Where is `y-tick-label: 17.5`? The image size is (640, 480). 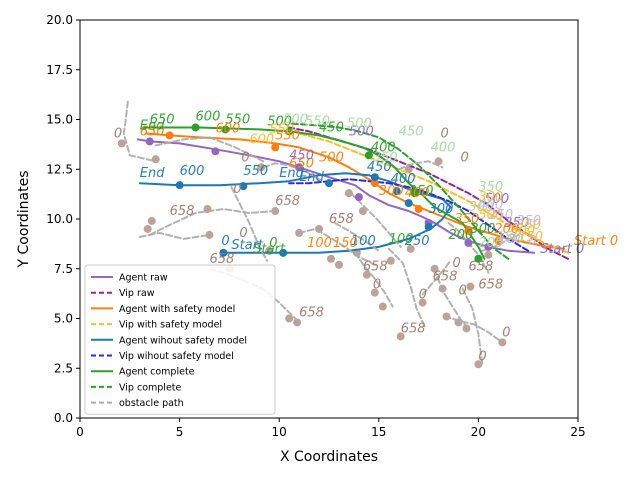
y-tick-label: 17.5 is located at coordinates (59, 70).